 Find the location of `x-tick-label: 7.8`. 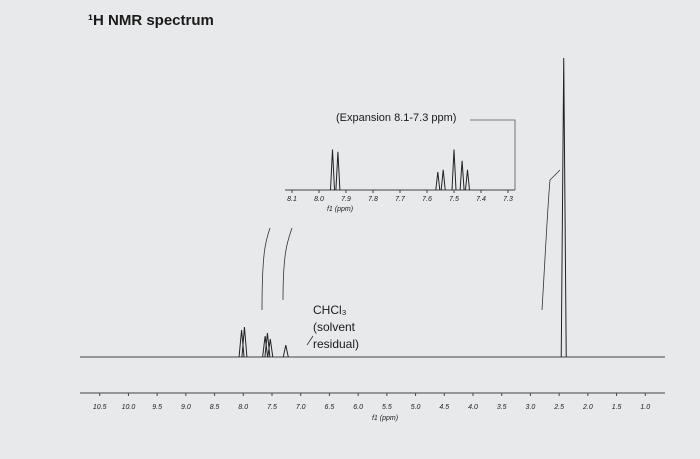

x-tick-label: 7.8 is located at coordinates (373, 199).